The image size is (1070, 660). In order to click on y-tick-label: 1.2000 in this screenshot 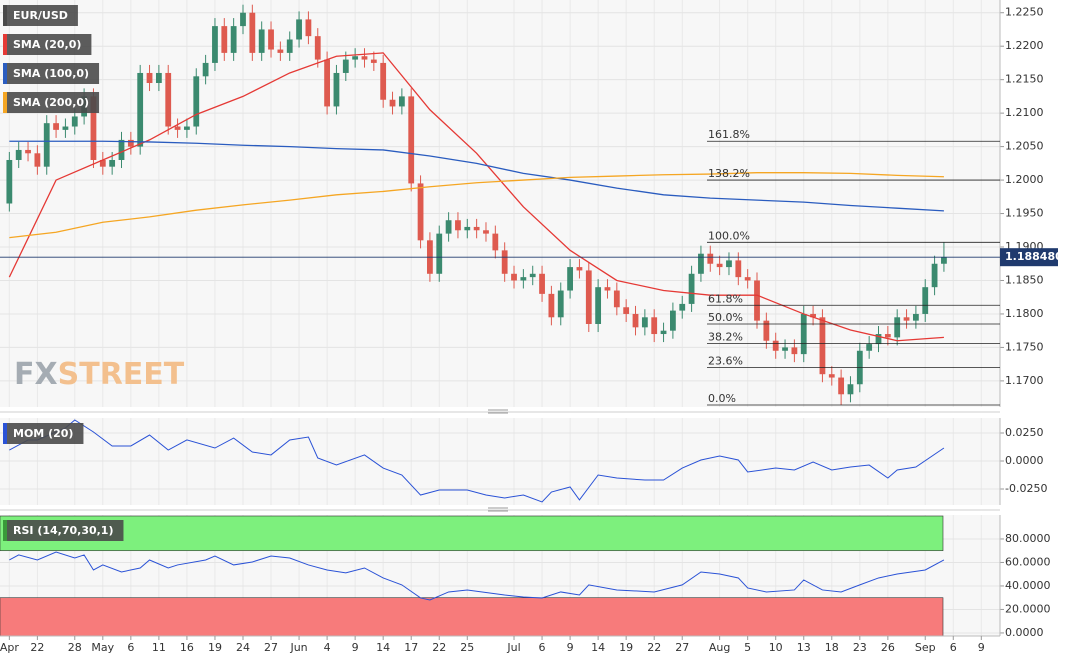, I will do `click(1024, 179)`.